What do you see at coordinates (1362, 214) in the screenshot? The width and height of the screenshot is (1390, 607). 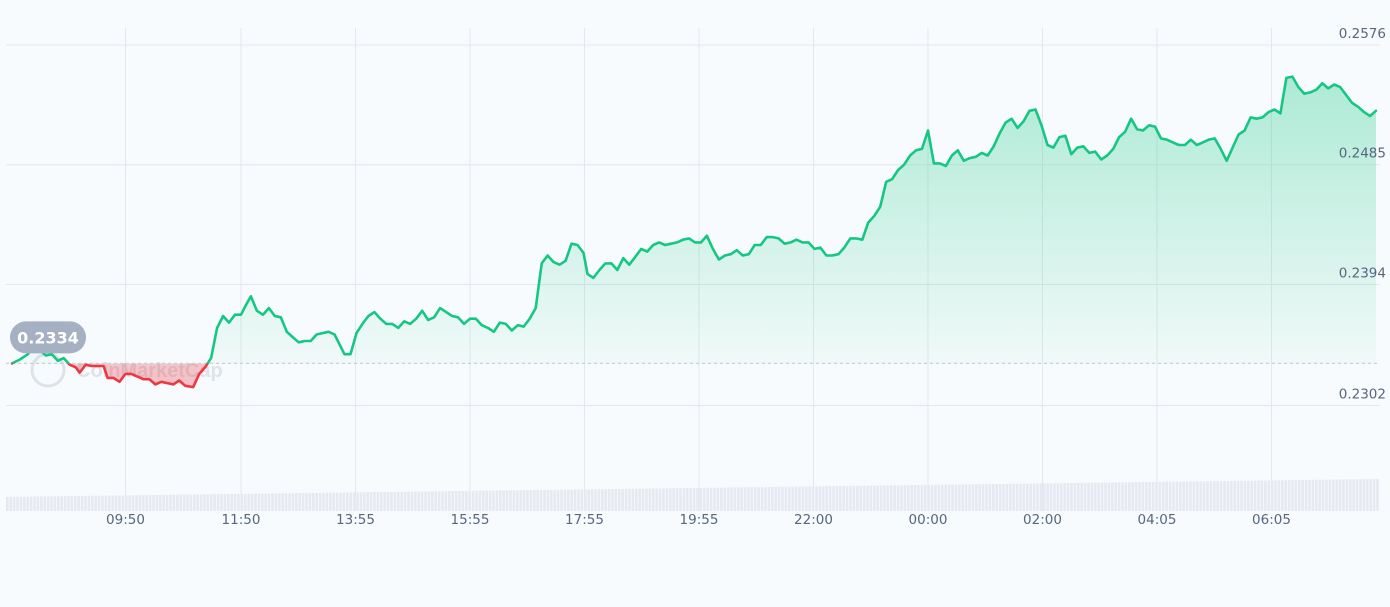 I see `y-axis: 0.2576 0.2485 0.2394 0.2302` at bounding box center [1362, 214].